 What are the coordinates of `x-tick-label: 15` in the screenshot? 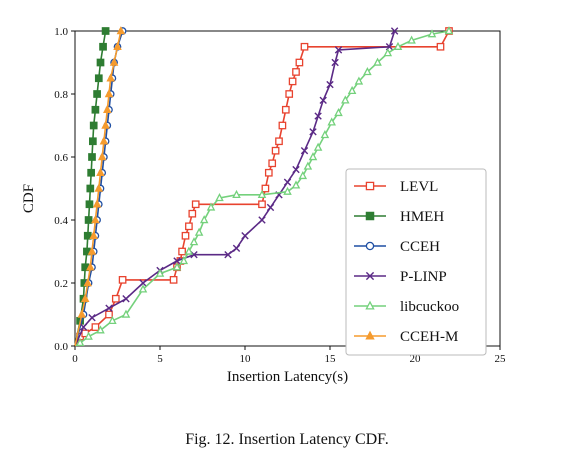 It's located at (331, 359).